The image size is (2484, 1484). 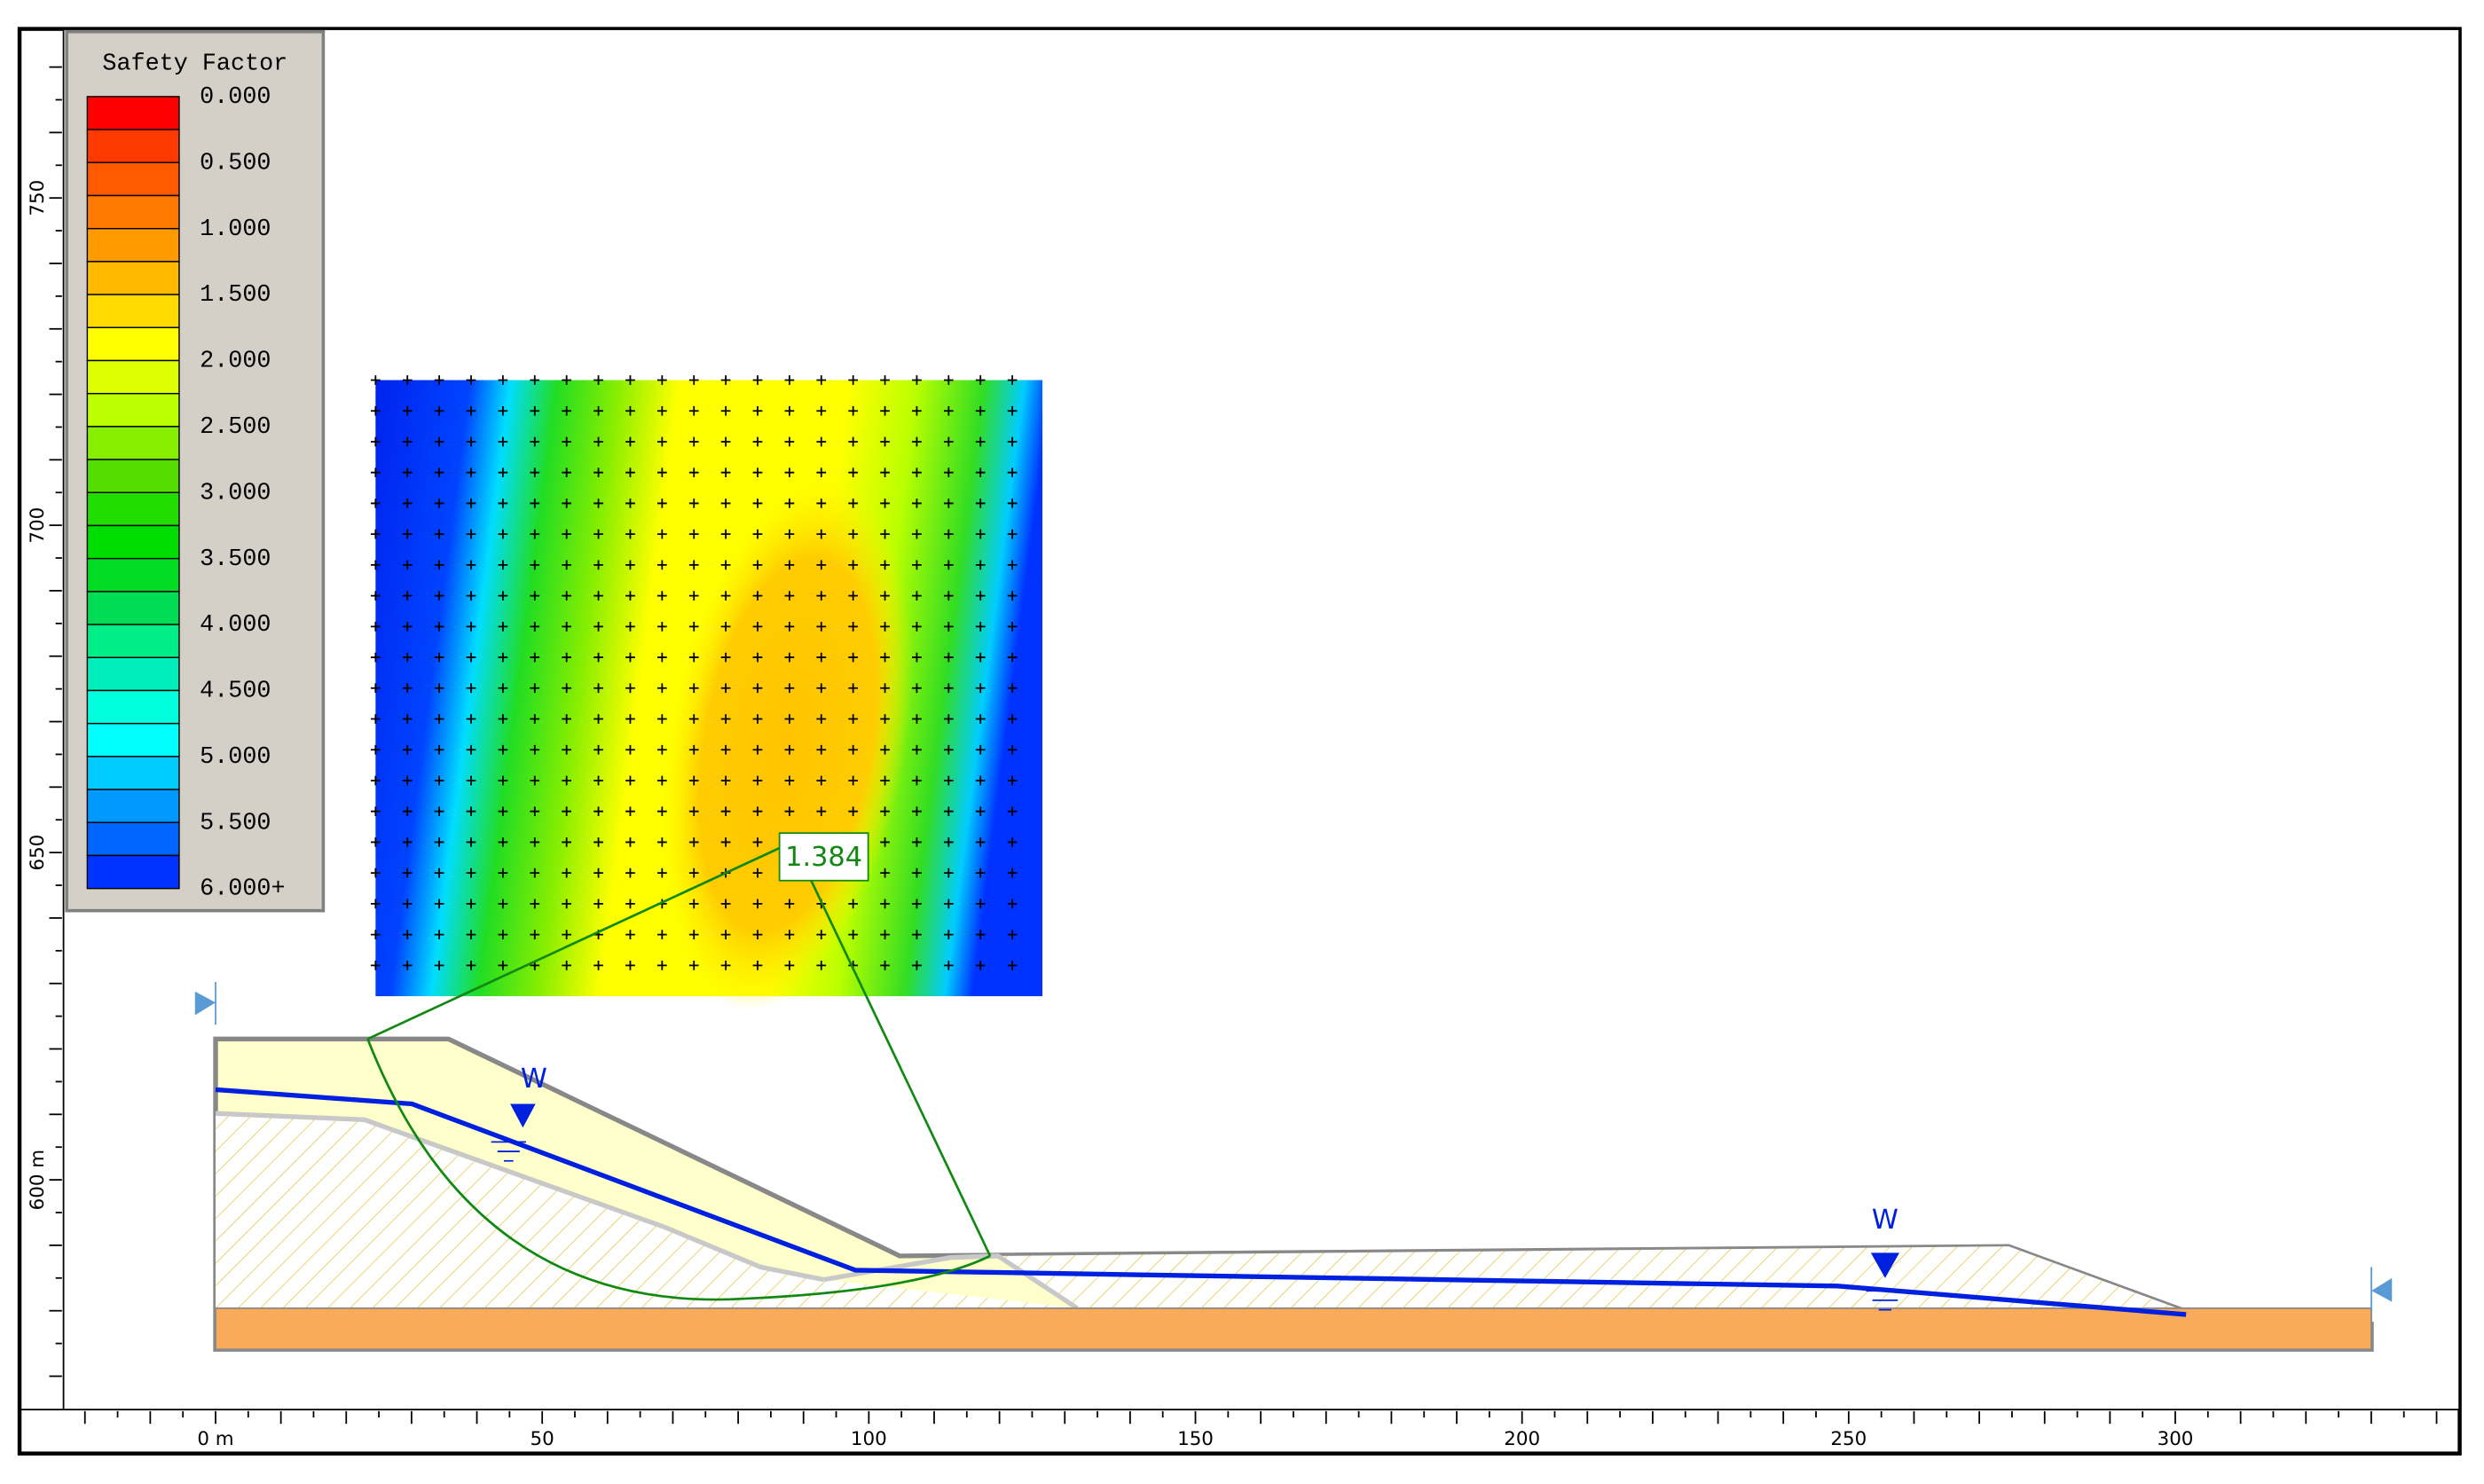 What do you see at coordinates (205, 1003) in the screenshot?
I see `limit-marker` at bounding box center [205, 1003].